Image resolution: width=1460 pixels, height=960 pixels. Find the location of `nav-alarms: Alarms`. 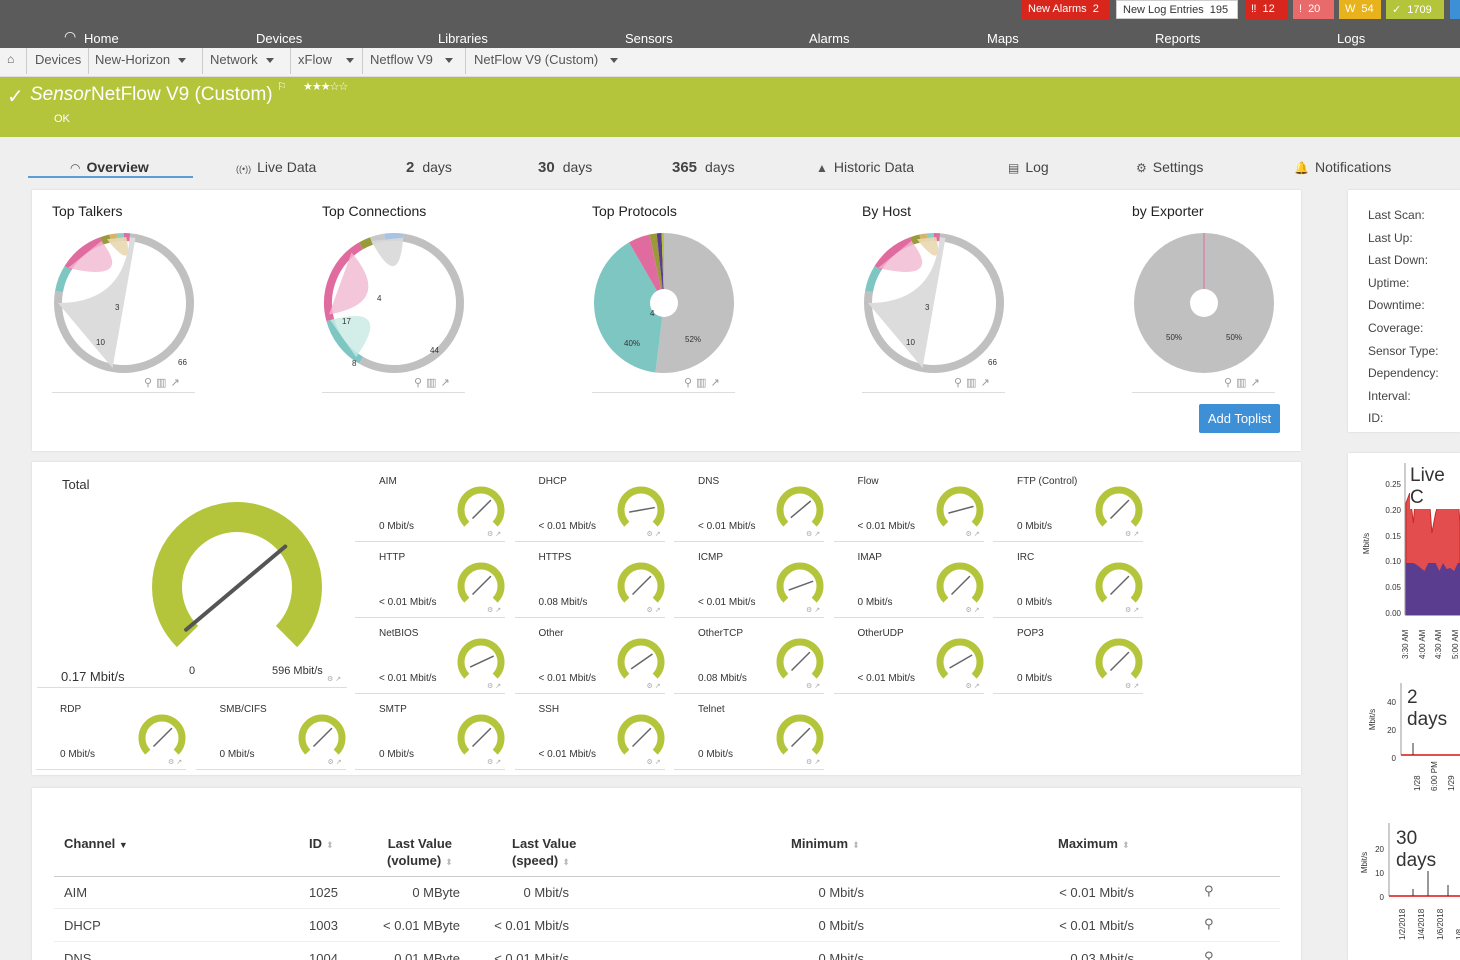

nav-alarms: Alarms is located at coordinates (829, 38).